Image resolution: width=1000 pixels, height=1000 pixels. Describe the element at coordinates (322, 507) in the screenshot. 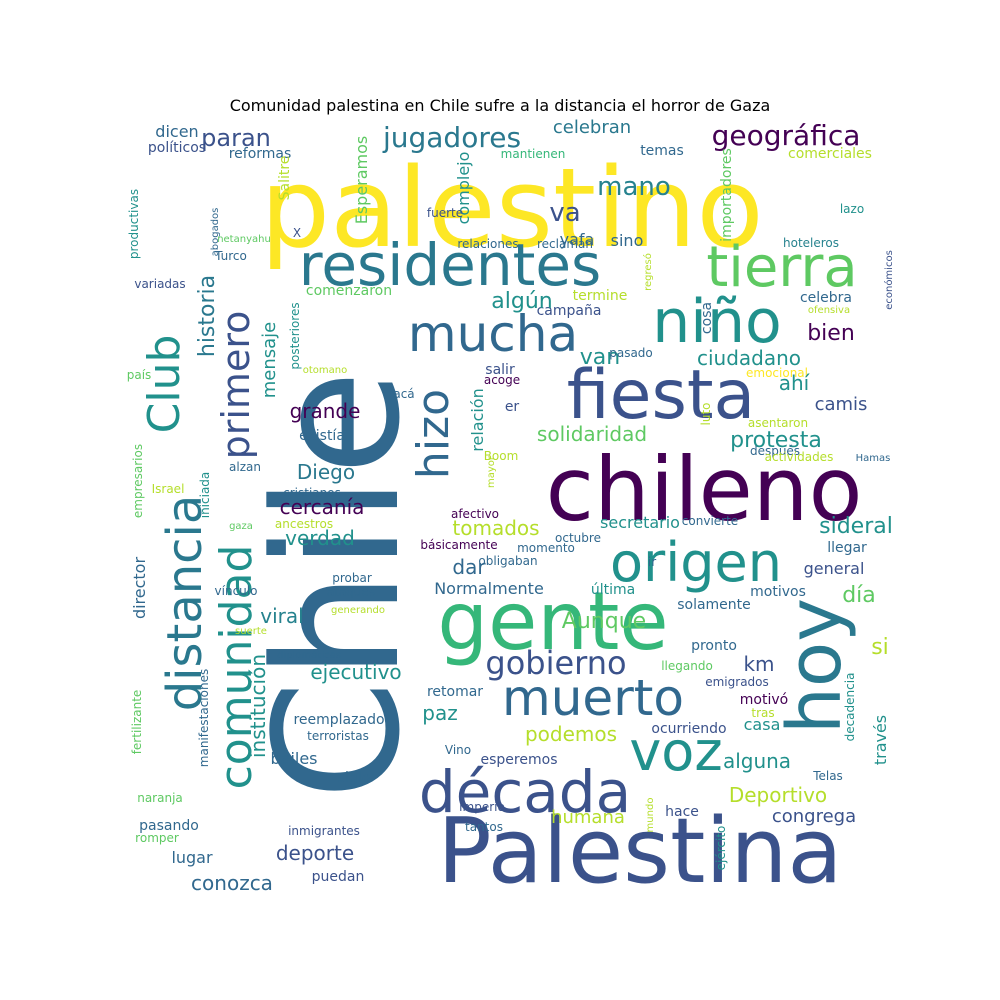

I see `cloud-word: cercanía` at that location.